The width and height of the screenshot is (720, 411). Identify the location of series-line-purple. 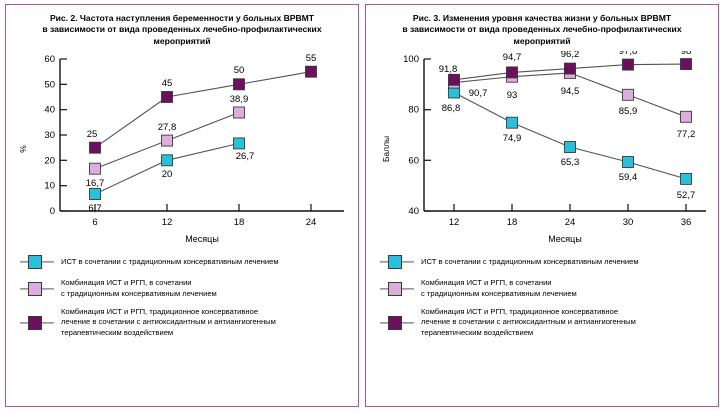
(203, 110).